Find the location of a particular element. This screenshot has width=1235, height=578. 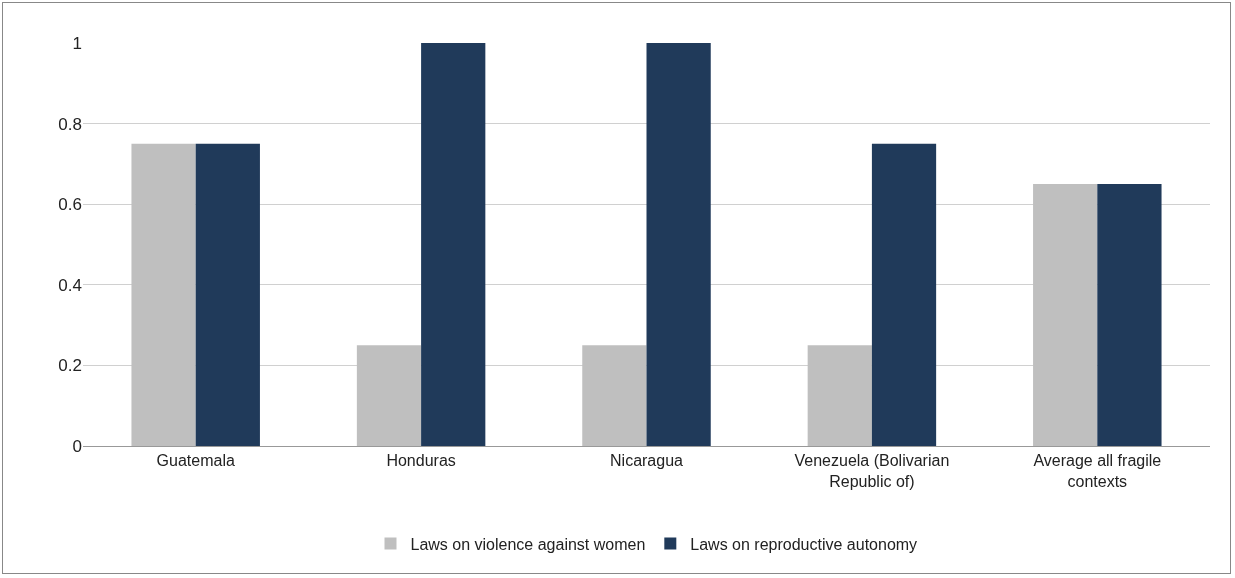

x-tick-label: Average all fragile contexts is located at coordinates (1097, 471).